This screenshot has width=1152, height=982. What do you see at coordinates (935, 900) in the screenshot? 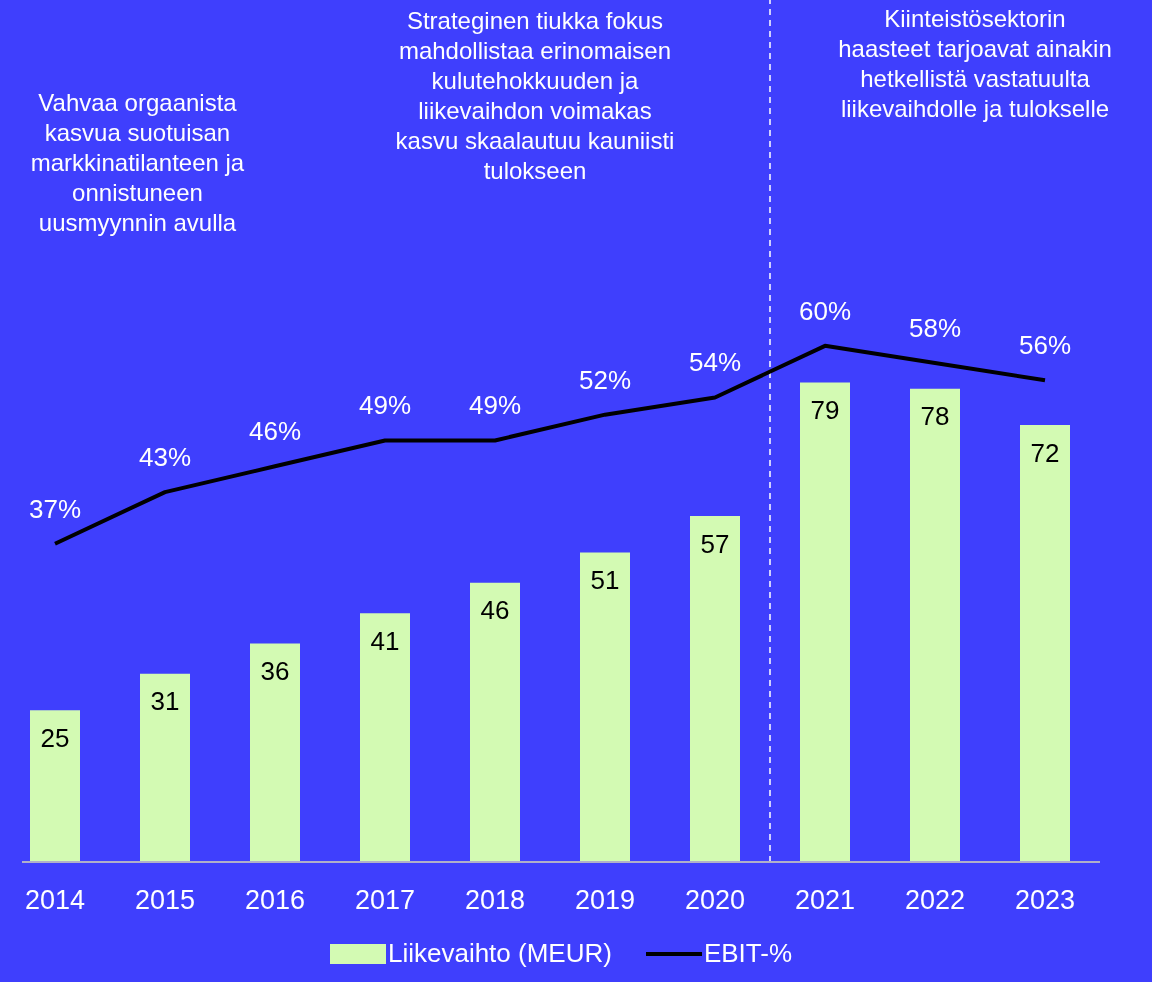
I see `x-tick-label: 2022` at bounding box center [935, 900].